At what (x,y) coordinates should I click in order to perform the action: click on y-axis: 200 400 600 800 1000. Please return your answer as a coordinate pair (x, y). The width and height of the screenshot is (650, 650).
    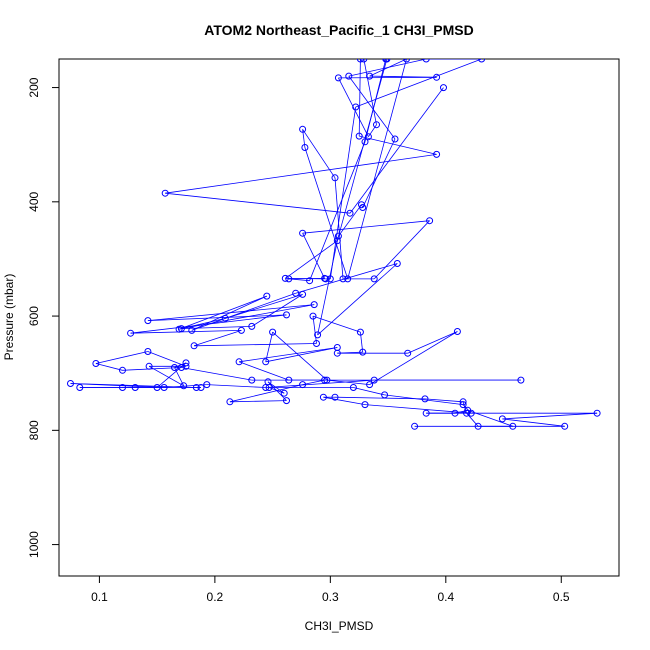
    Looking at the image, I should click on (43, 317).